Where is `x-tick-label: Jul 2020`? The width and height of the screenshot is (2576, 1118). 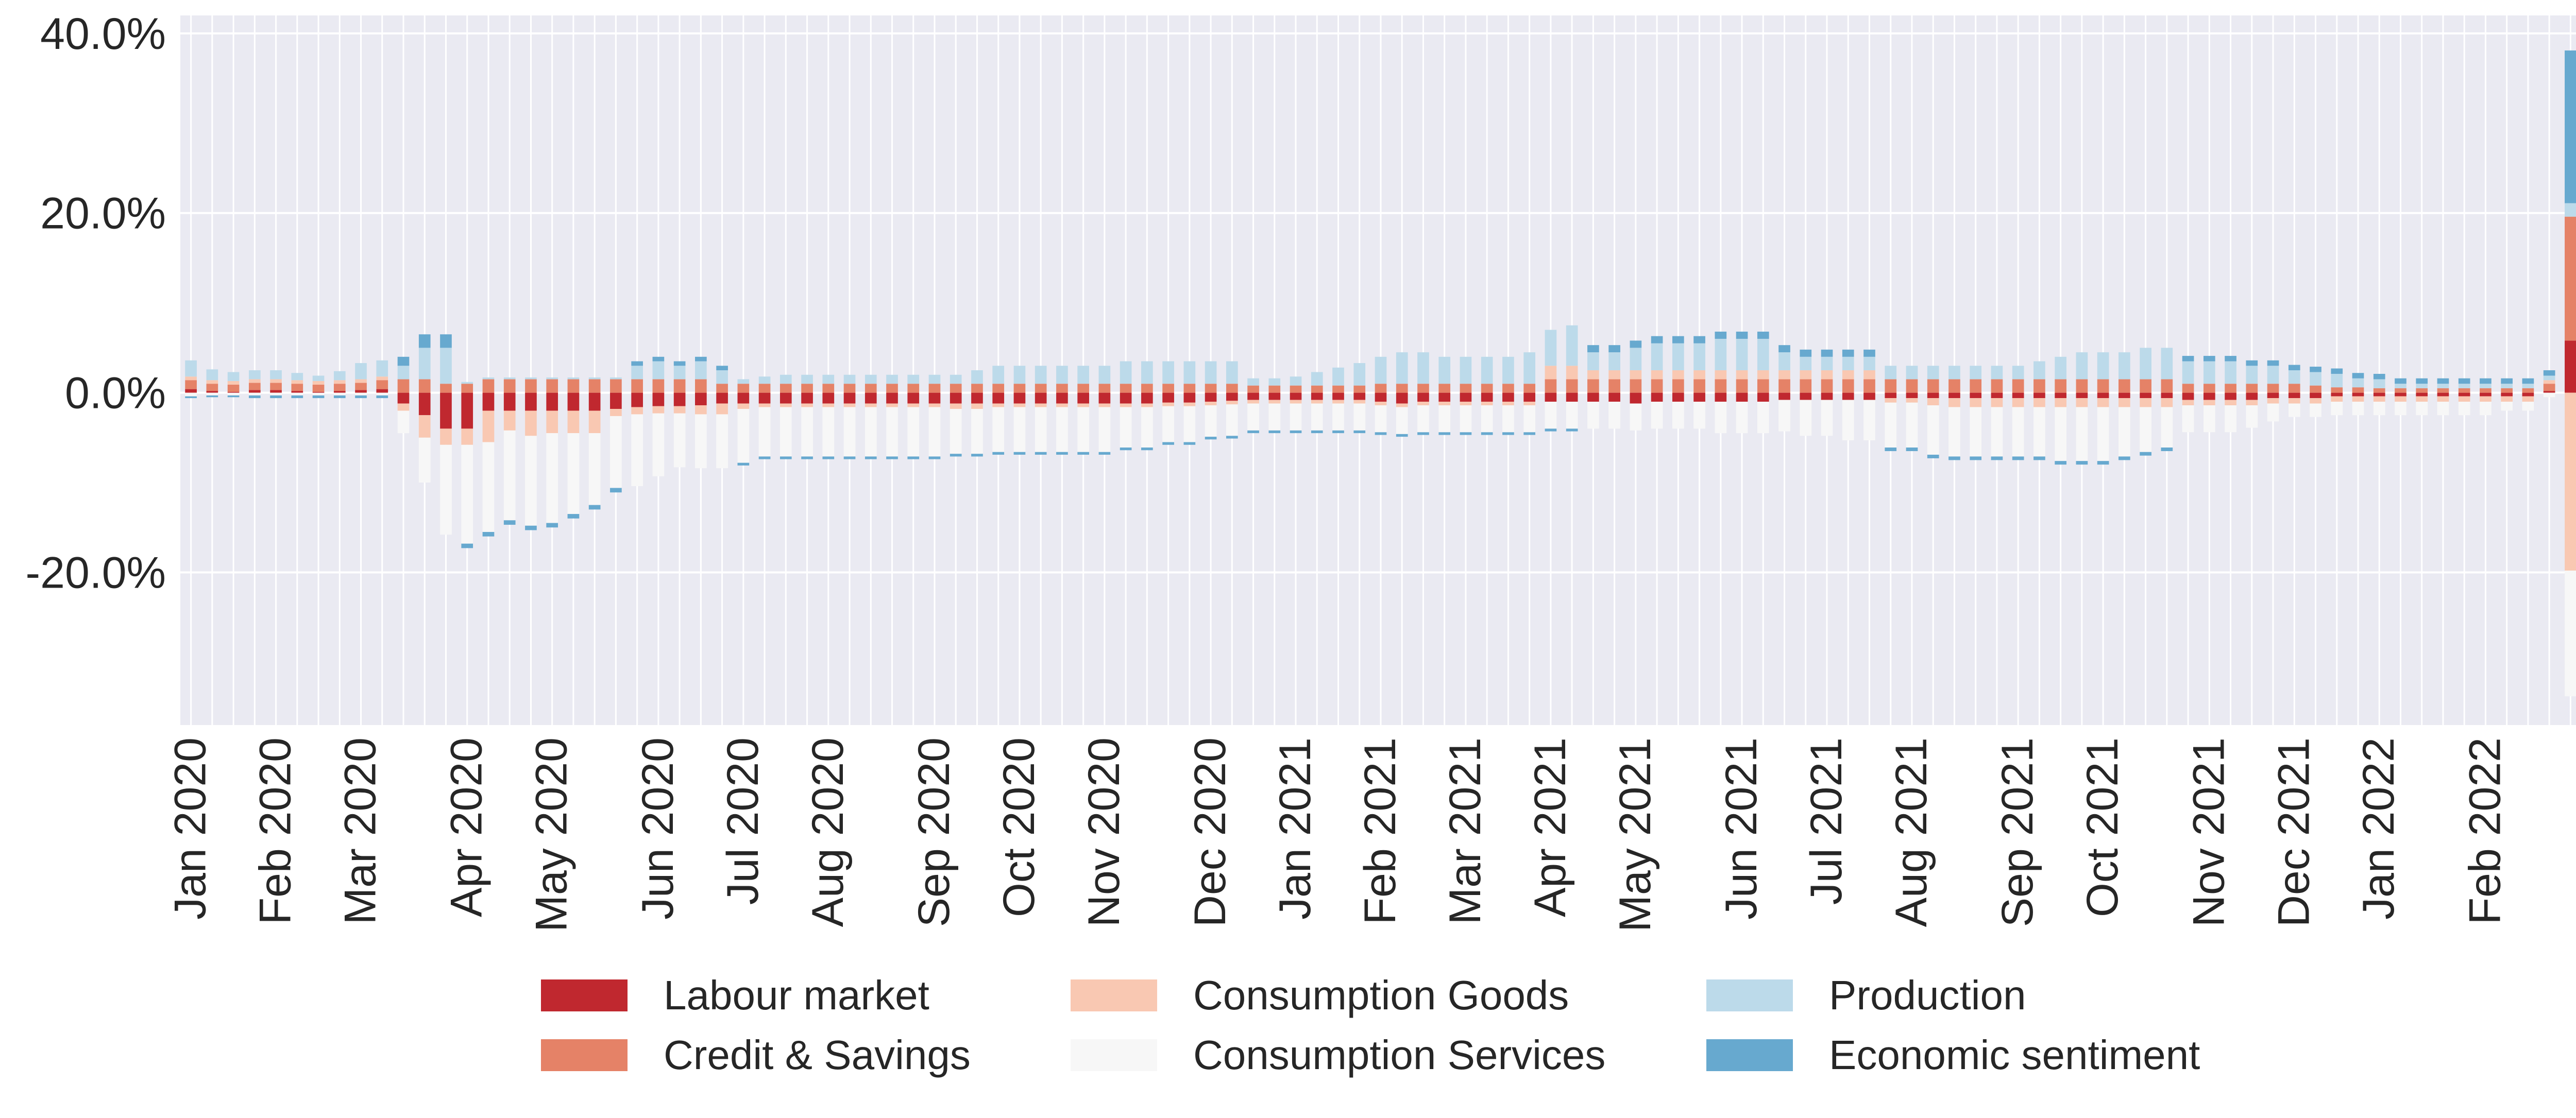 x-tick-label: Jul 2020 is located at coordinates (743, 821).